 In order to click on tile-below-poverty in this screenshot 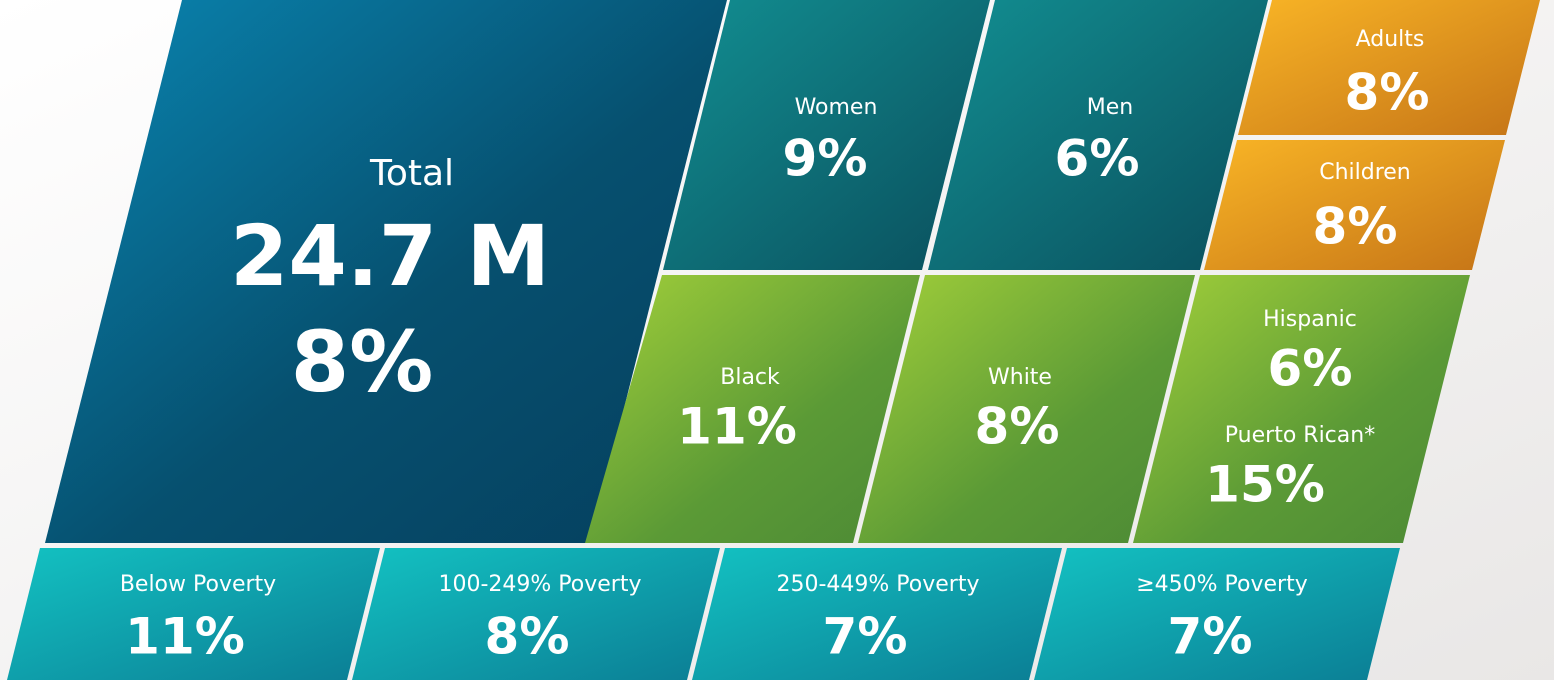, I will do `click(193, 614)`.